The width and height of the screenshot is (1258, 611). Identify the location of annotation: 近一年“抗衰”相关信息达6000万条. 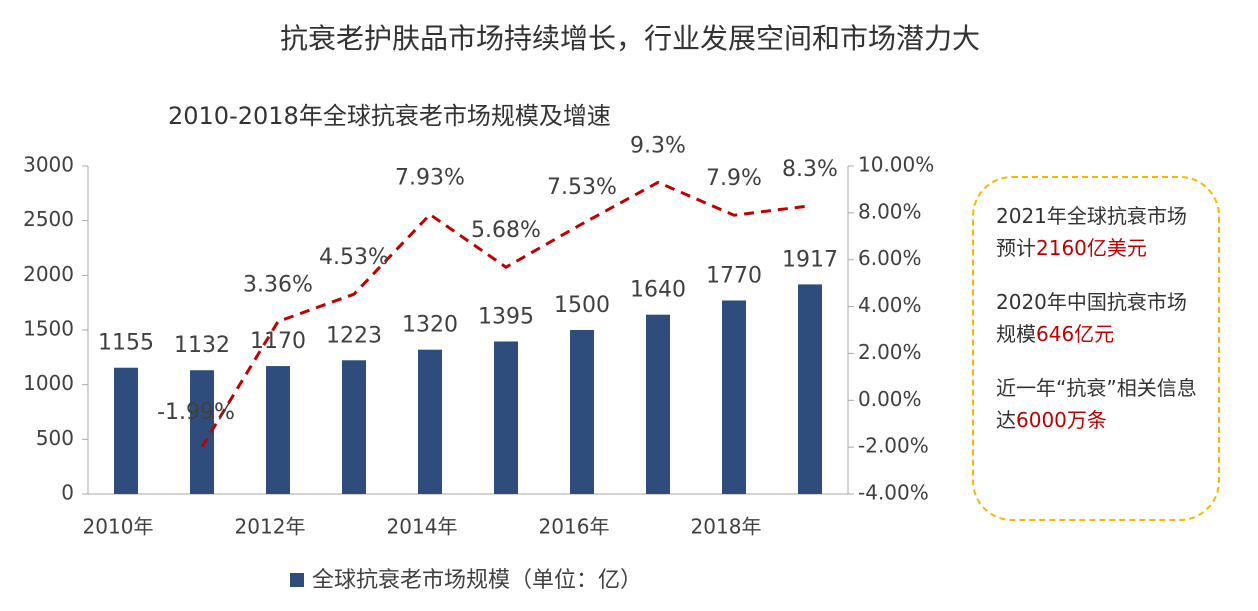
(1101, 404).